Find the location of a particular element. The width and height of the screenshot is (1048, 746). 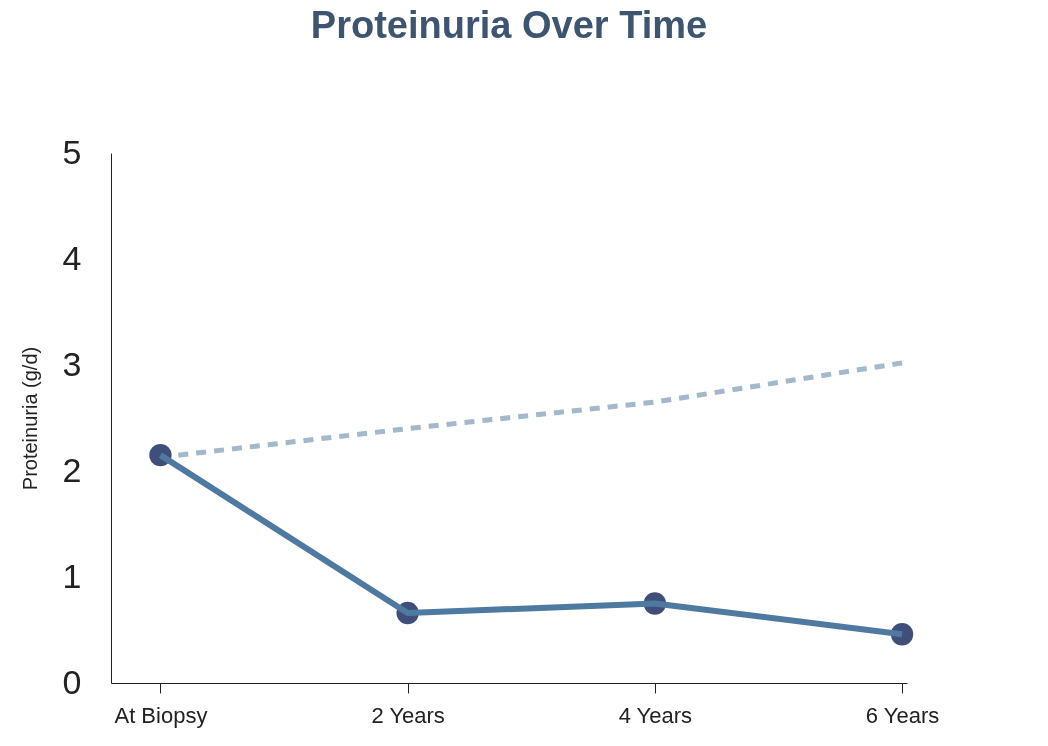

x-tick-label: At Biopsy is located at coordinates (161, 715).